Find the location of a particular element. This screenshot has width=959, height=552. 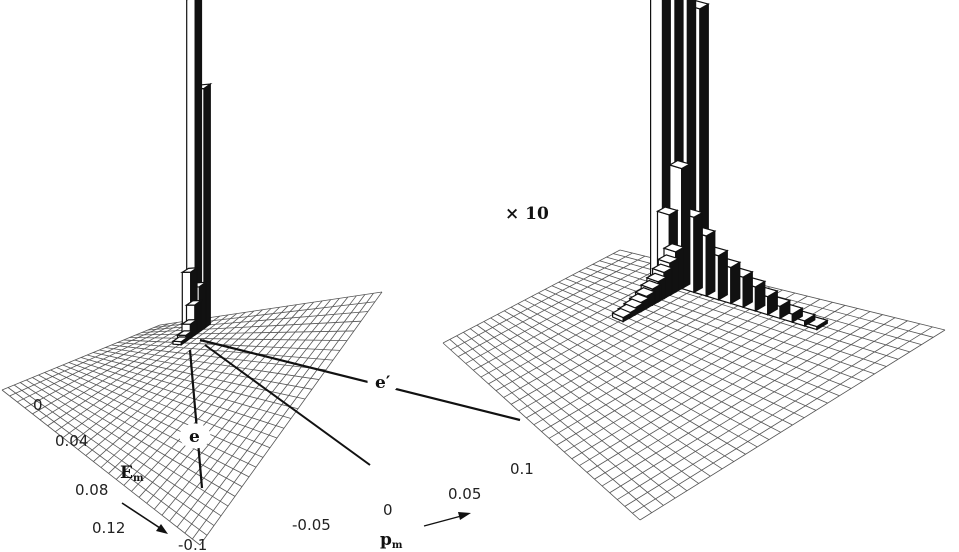

left-kinematic-lines is located at coordinates (354, 413).